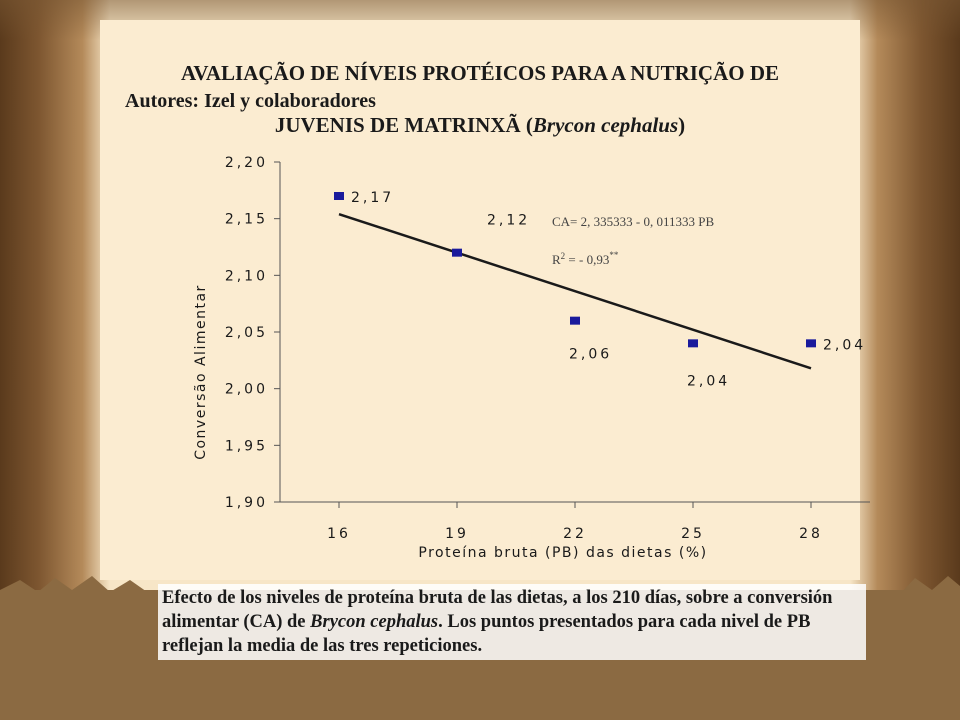  Describe the element at coordinates (590, 355) in the screenshot. I see `data-label: 2,06` at that location.